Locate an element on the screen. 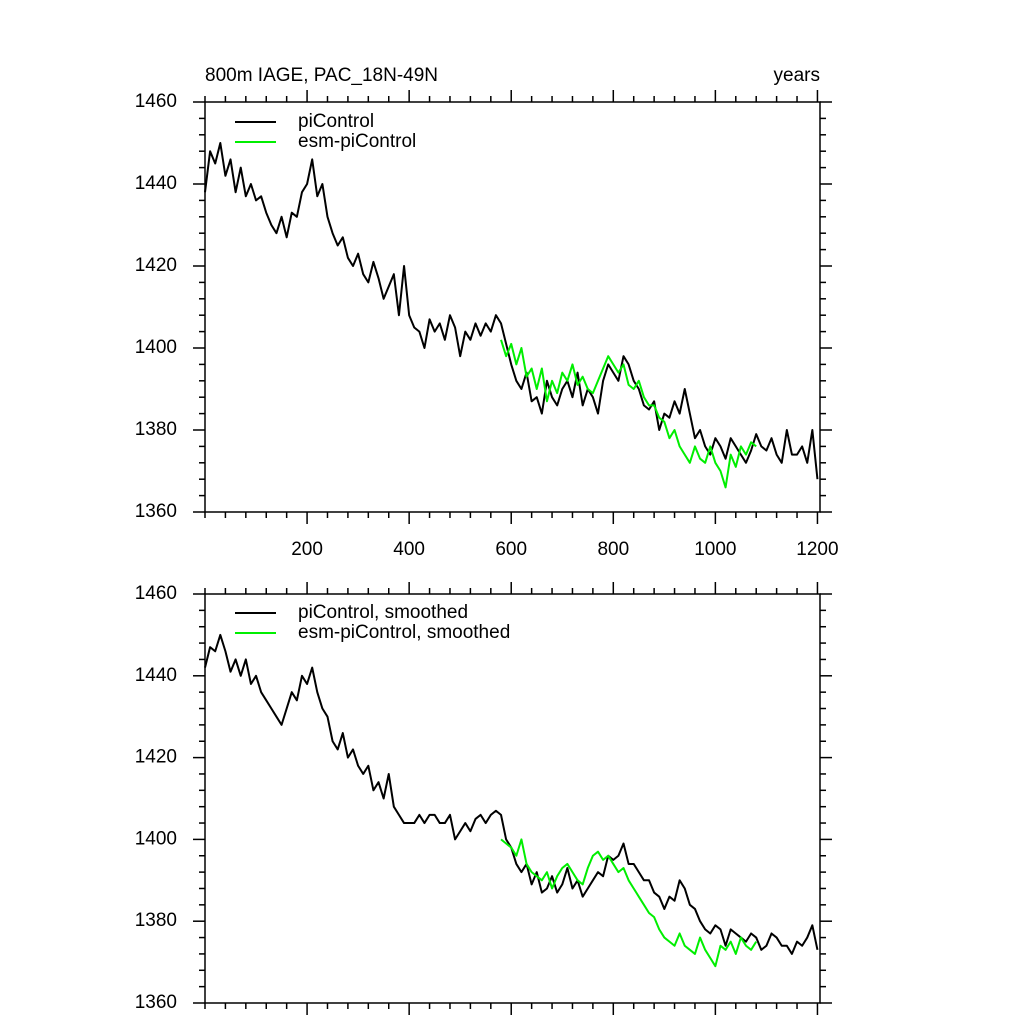 The width and height of the screenshot is (1024, 1024). x-tick-label: 1000 is located at coordinates (715, 549).